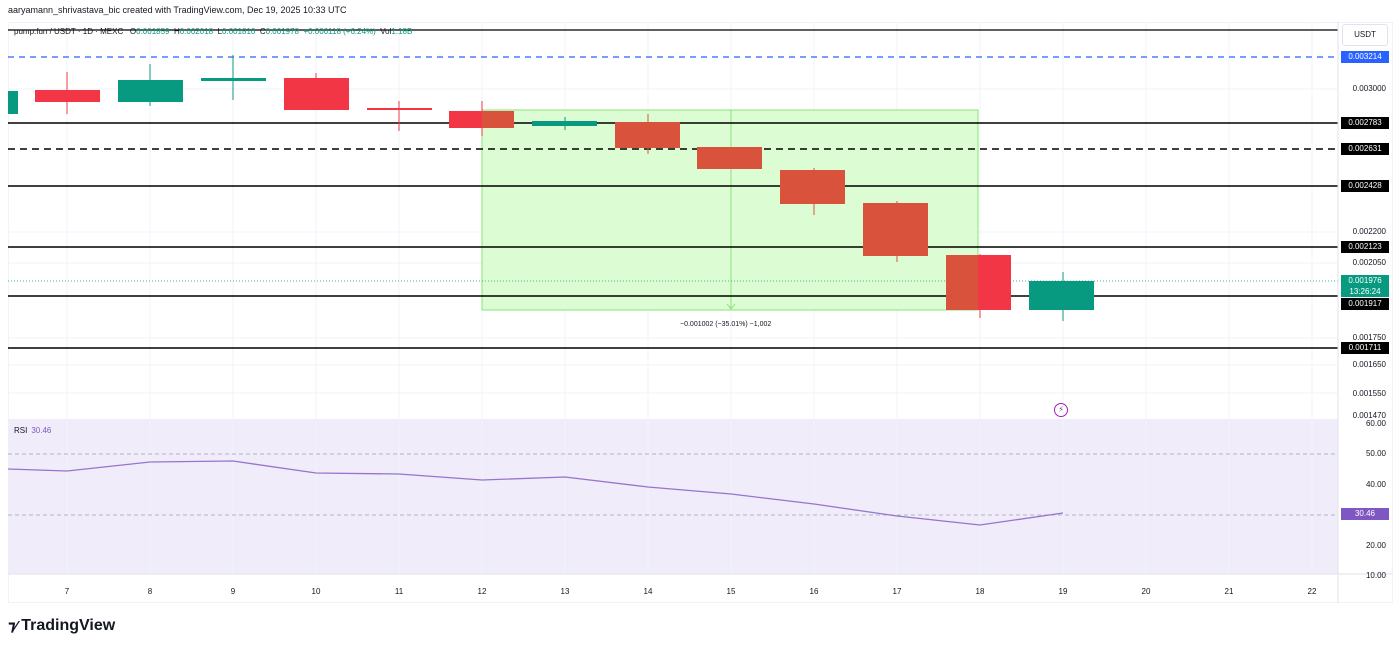  What do you see at coordinates (1365, 57) in the screenshot?
I see `price-tag-0.003214: 0.003214` at bounding box center [1365, 57].